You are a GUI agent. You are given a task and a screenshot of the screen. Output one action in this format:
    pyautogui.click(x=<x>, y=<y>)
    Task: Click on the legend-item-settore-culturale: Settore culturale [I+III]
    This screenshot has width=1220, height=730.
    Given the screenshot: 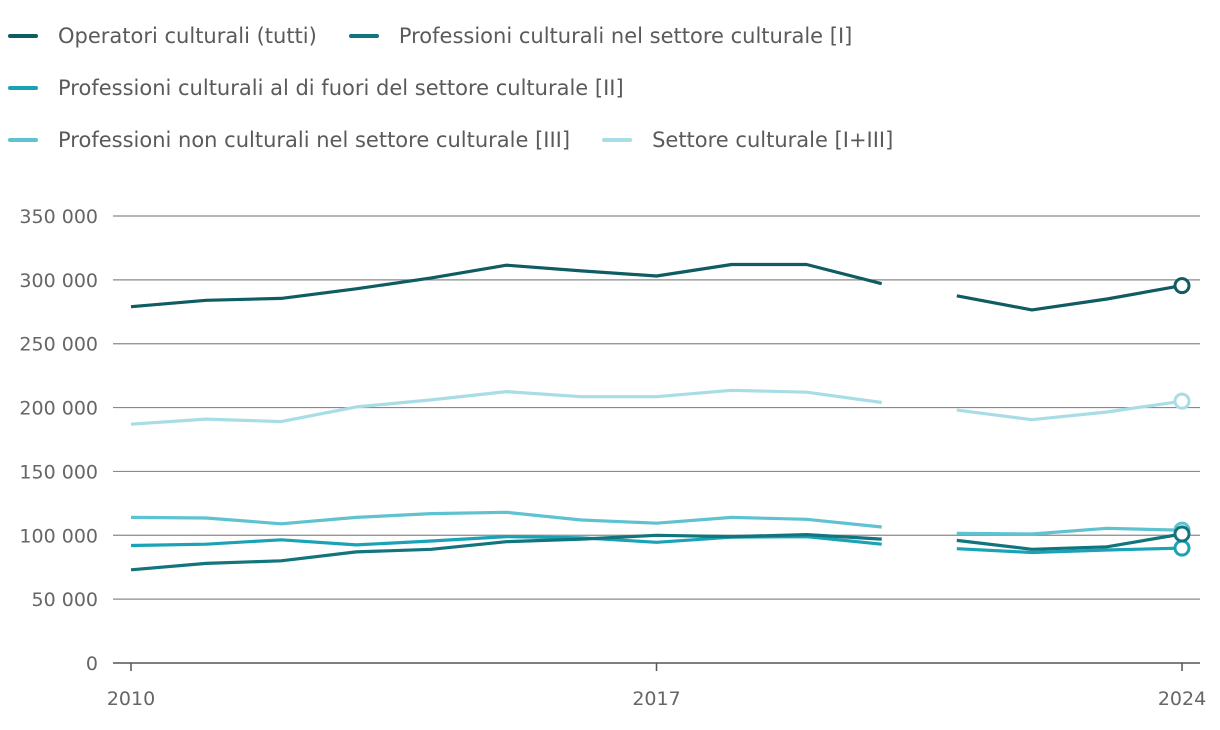 What is the action you would take?
    pyautogui.click(x=747, y=140)
    